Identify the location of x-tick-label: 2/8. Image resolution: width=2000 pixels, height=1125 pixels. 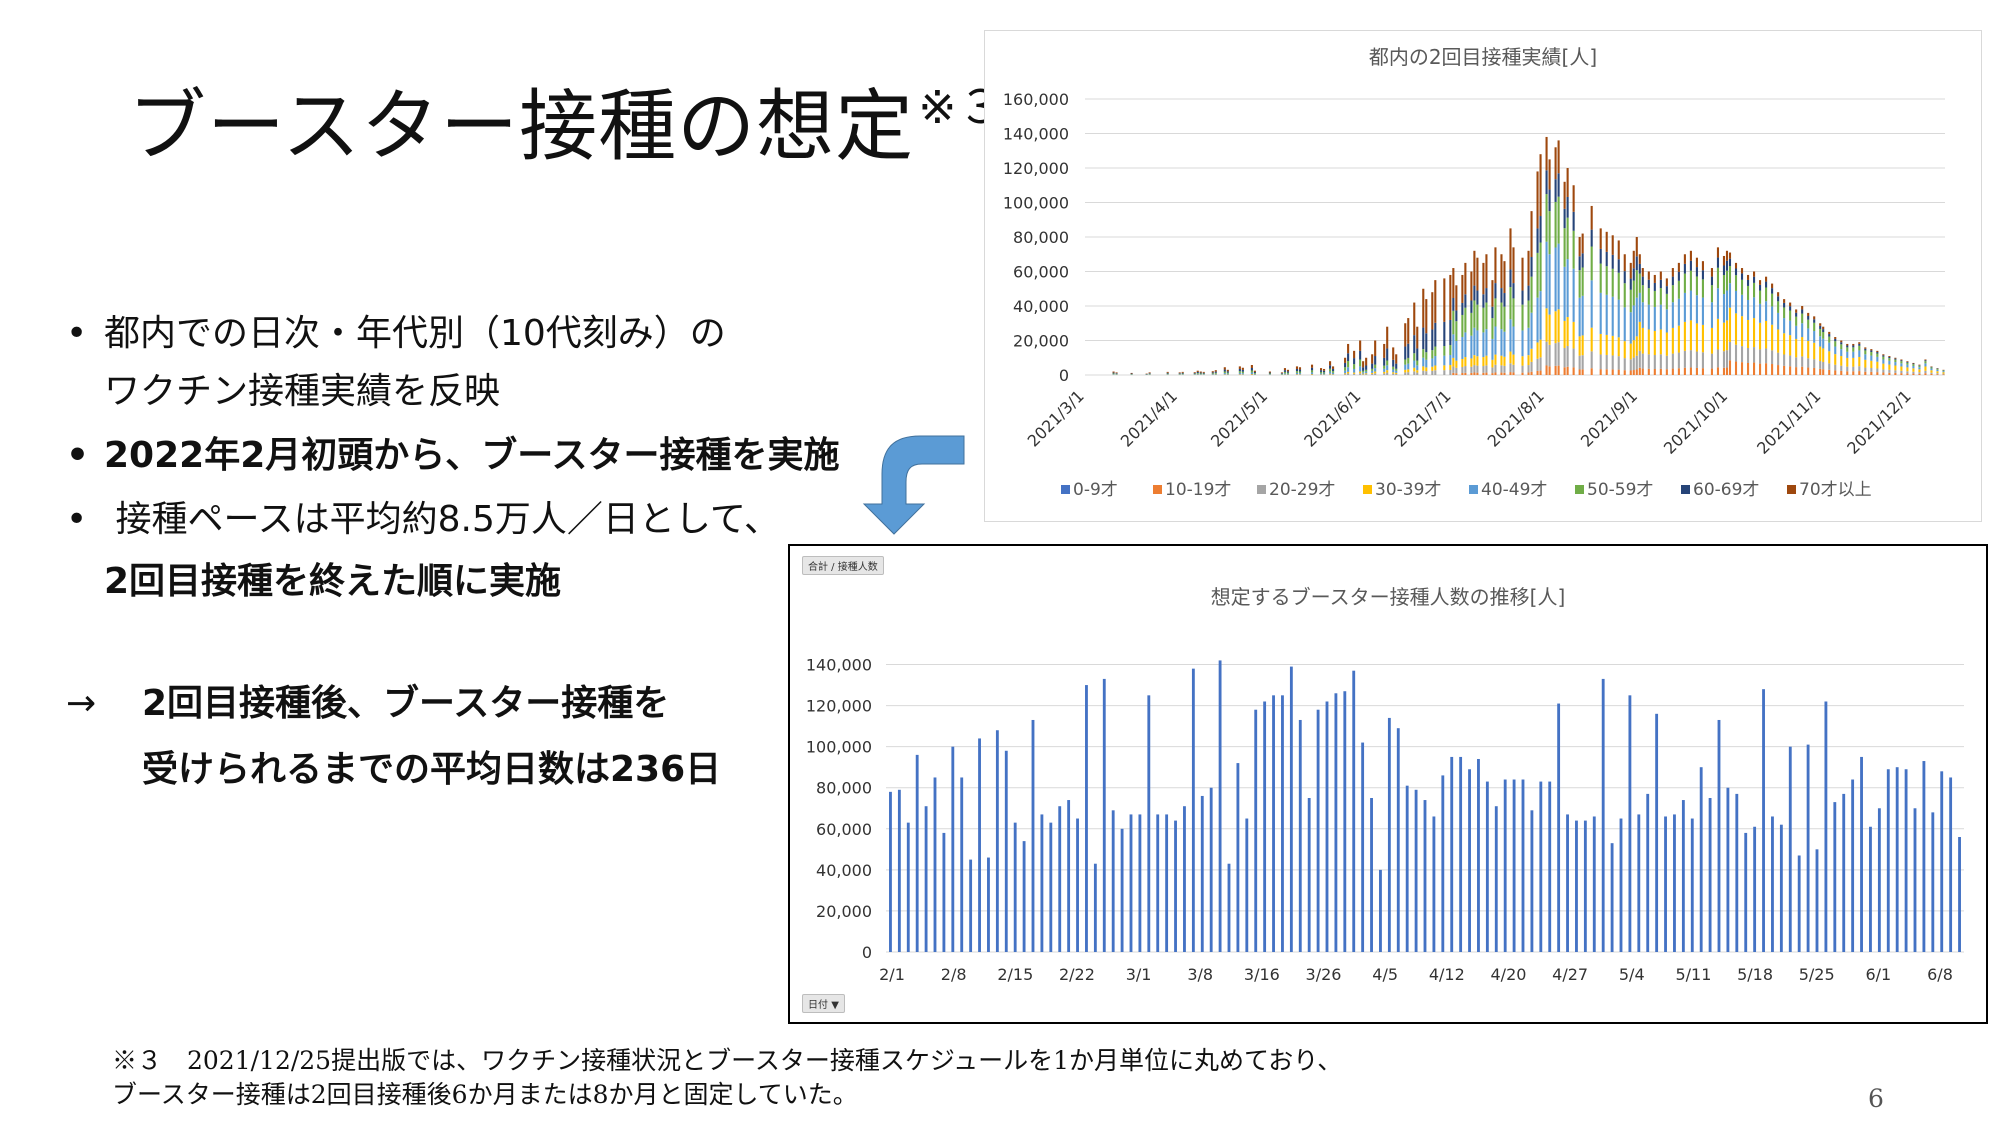
(954, 974).